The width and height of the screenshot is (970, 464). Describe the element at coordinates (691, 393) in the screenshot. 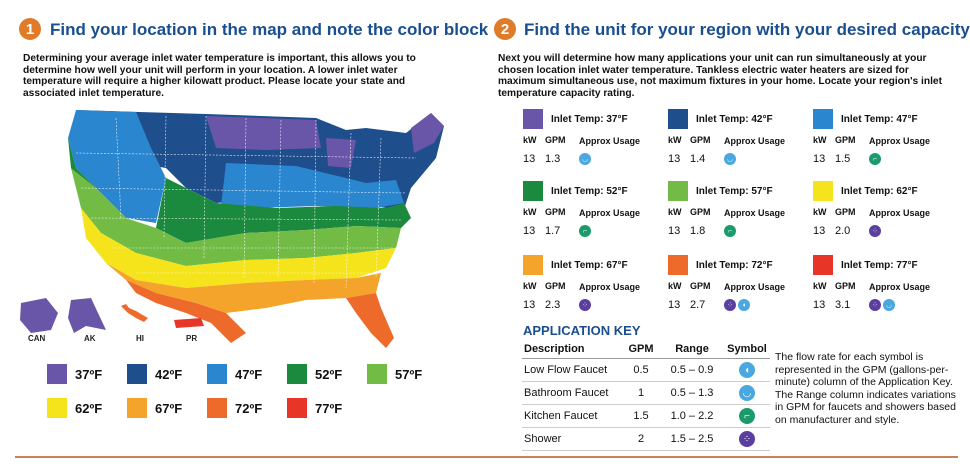

I see `cell-range: 0.5 – 1.3` at that location.